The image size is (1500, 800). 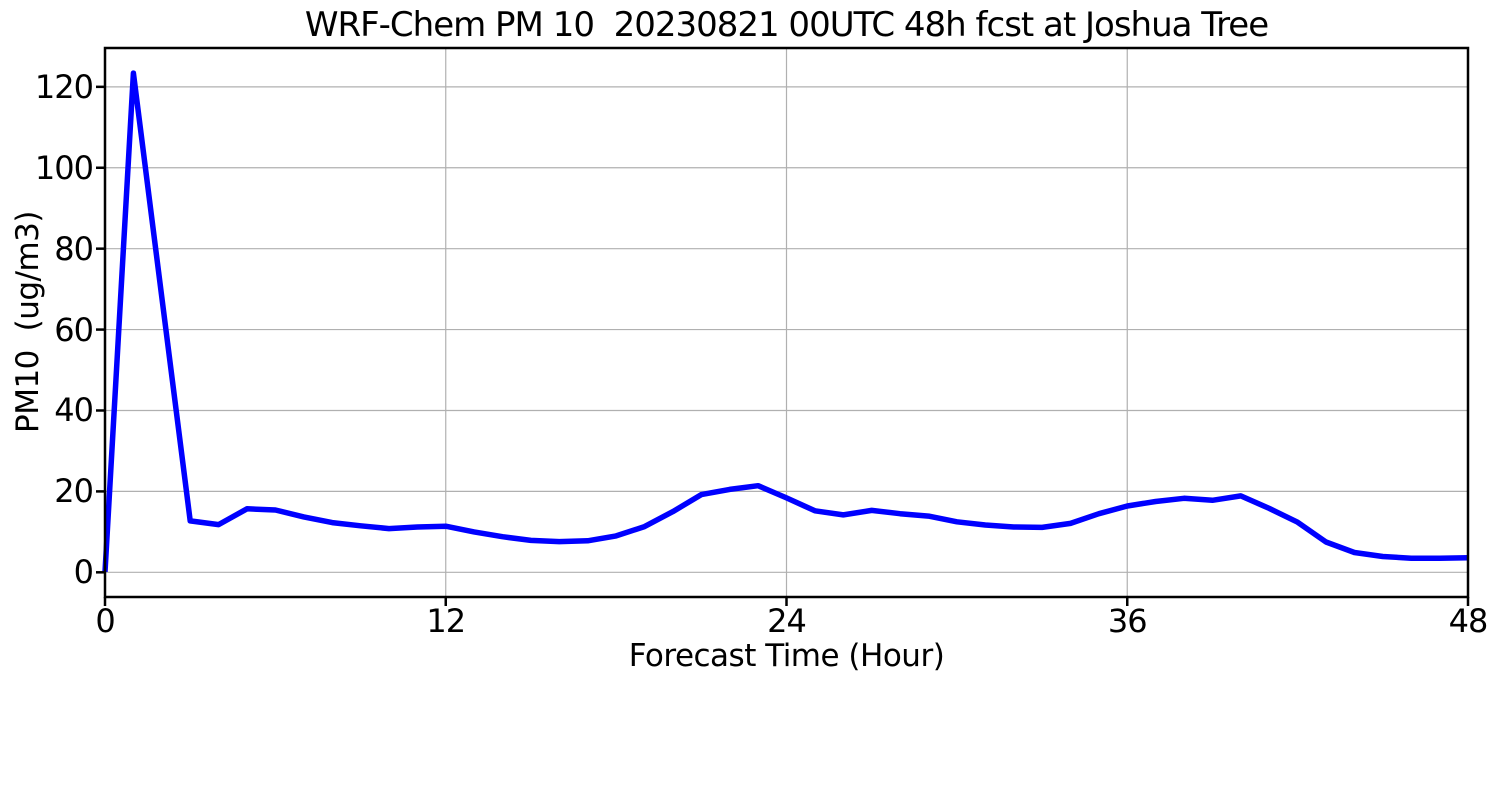 What do you see at coordinates (83, 572) in the screenshot?
I see `y-tick-label: 0` at bounding box center [83, 572].